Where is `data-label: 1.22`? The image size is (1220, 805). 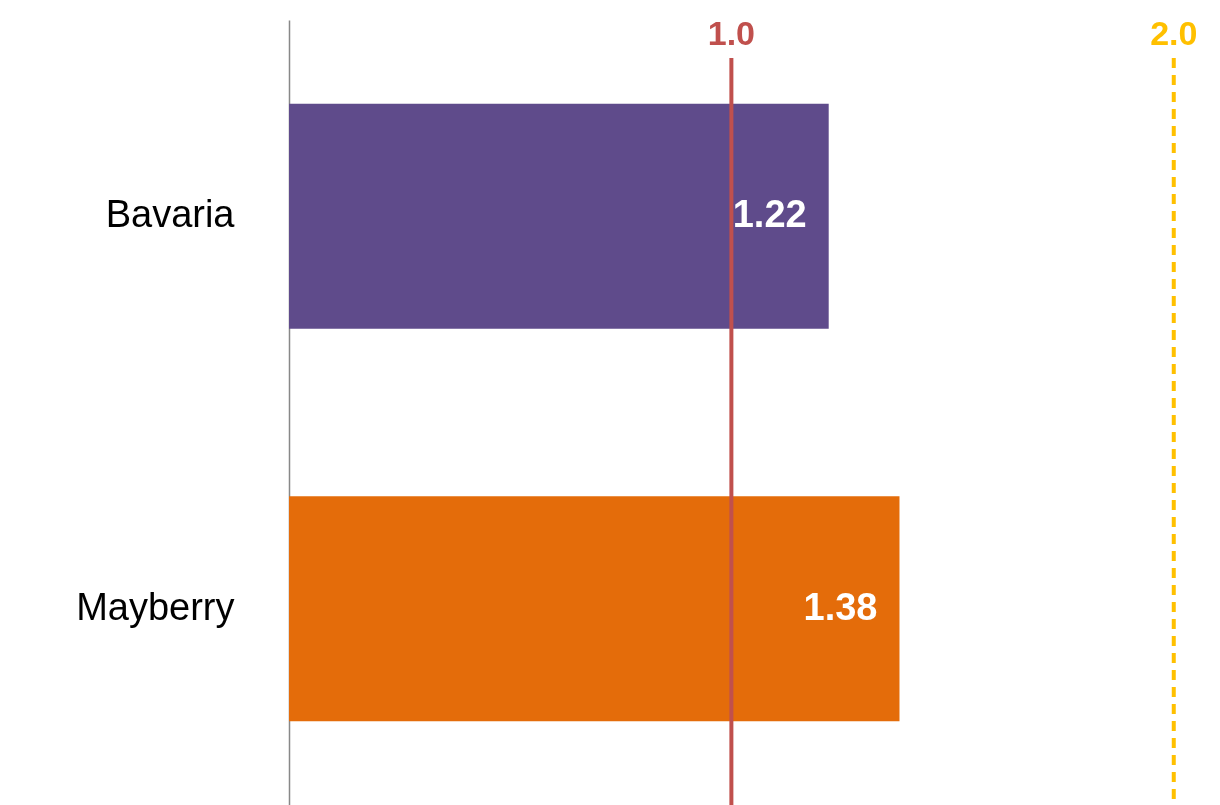 data-label: 1.22 is located at coordinates (769, 214).